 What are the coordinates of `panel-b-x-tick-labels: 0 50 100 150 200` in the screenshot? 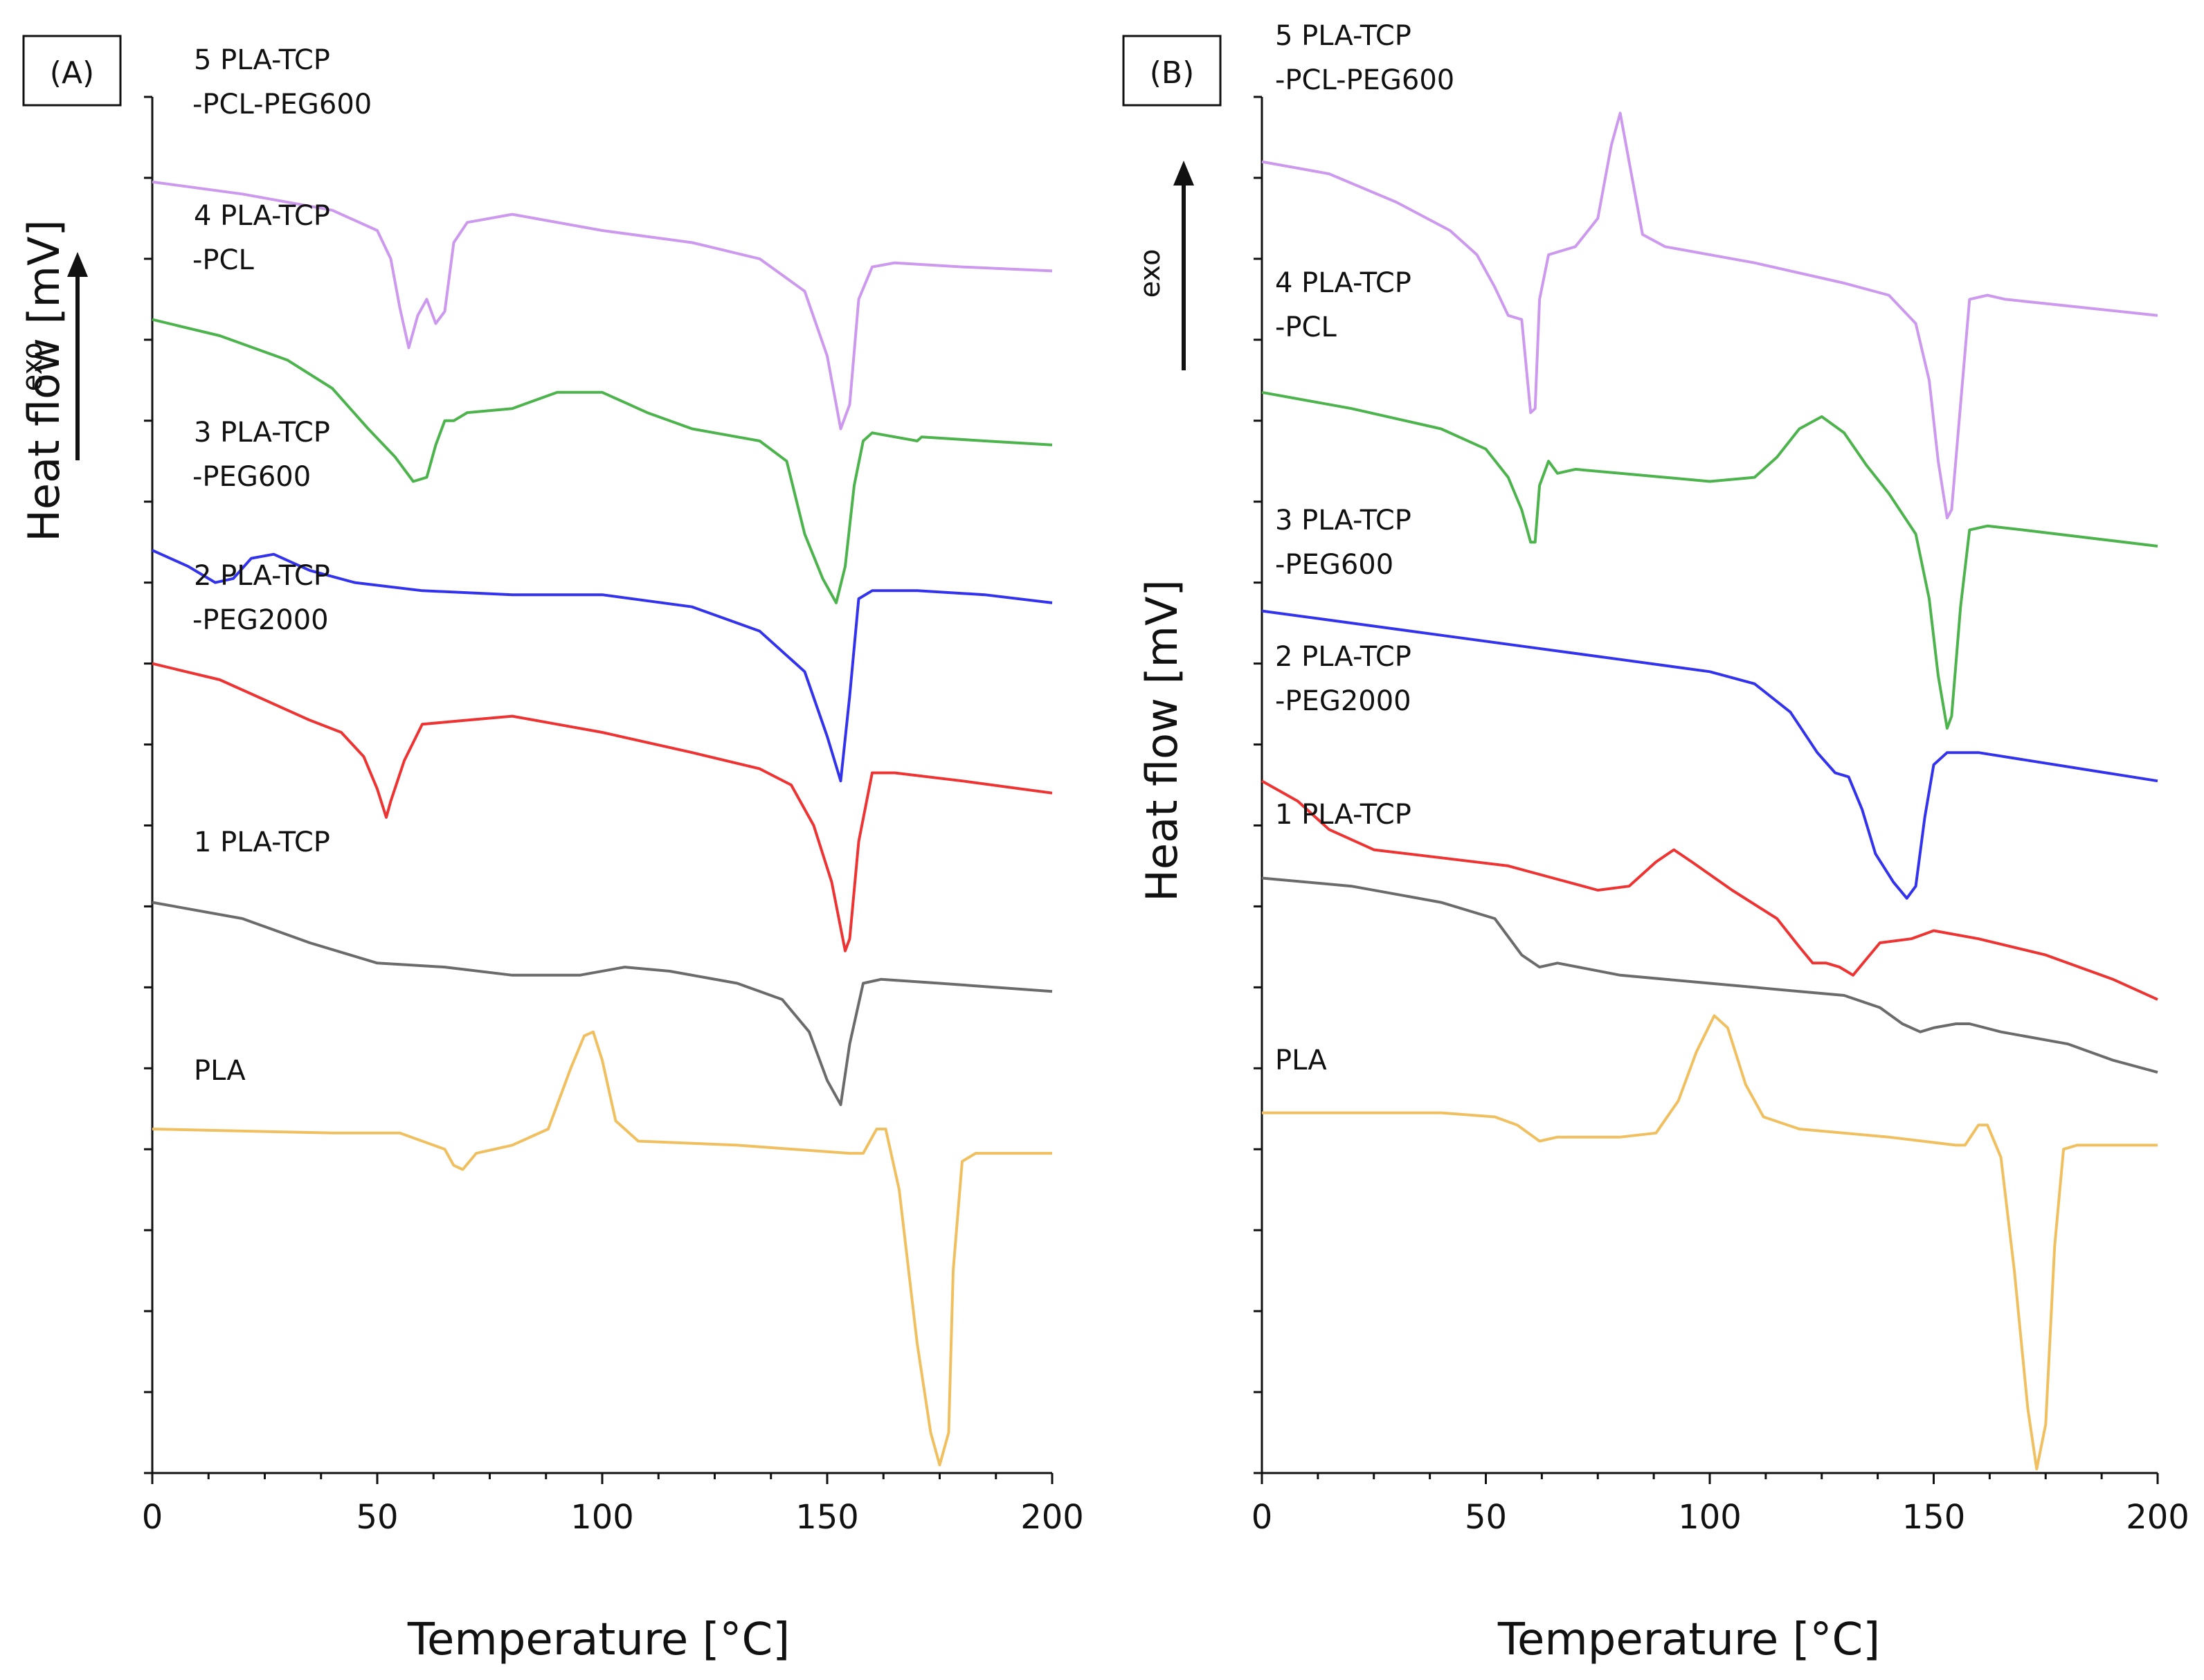 It's located at (1720, 1517).